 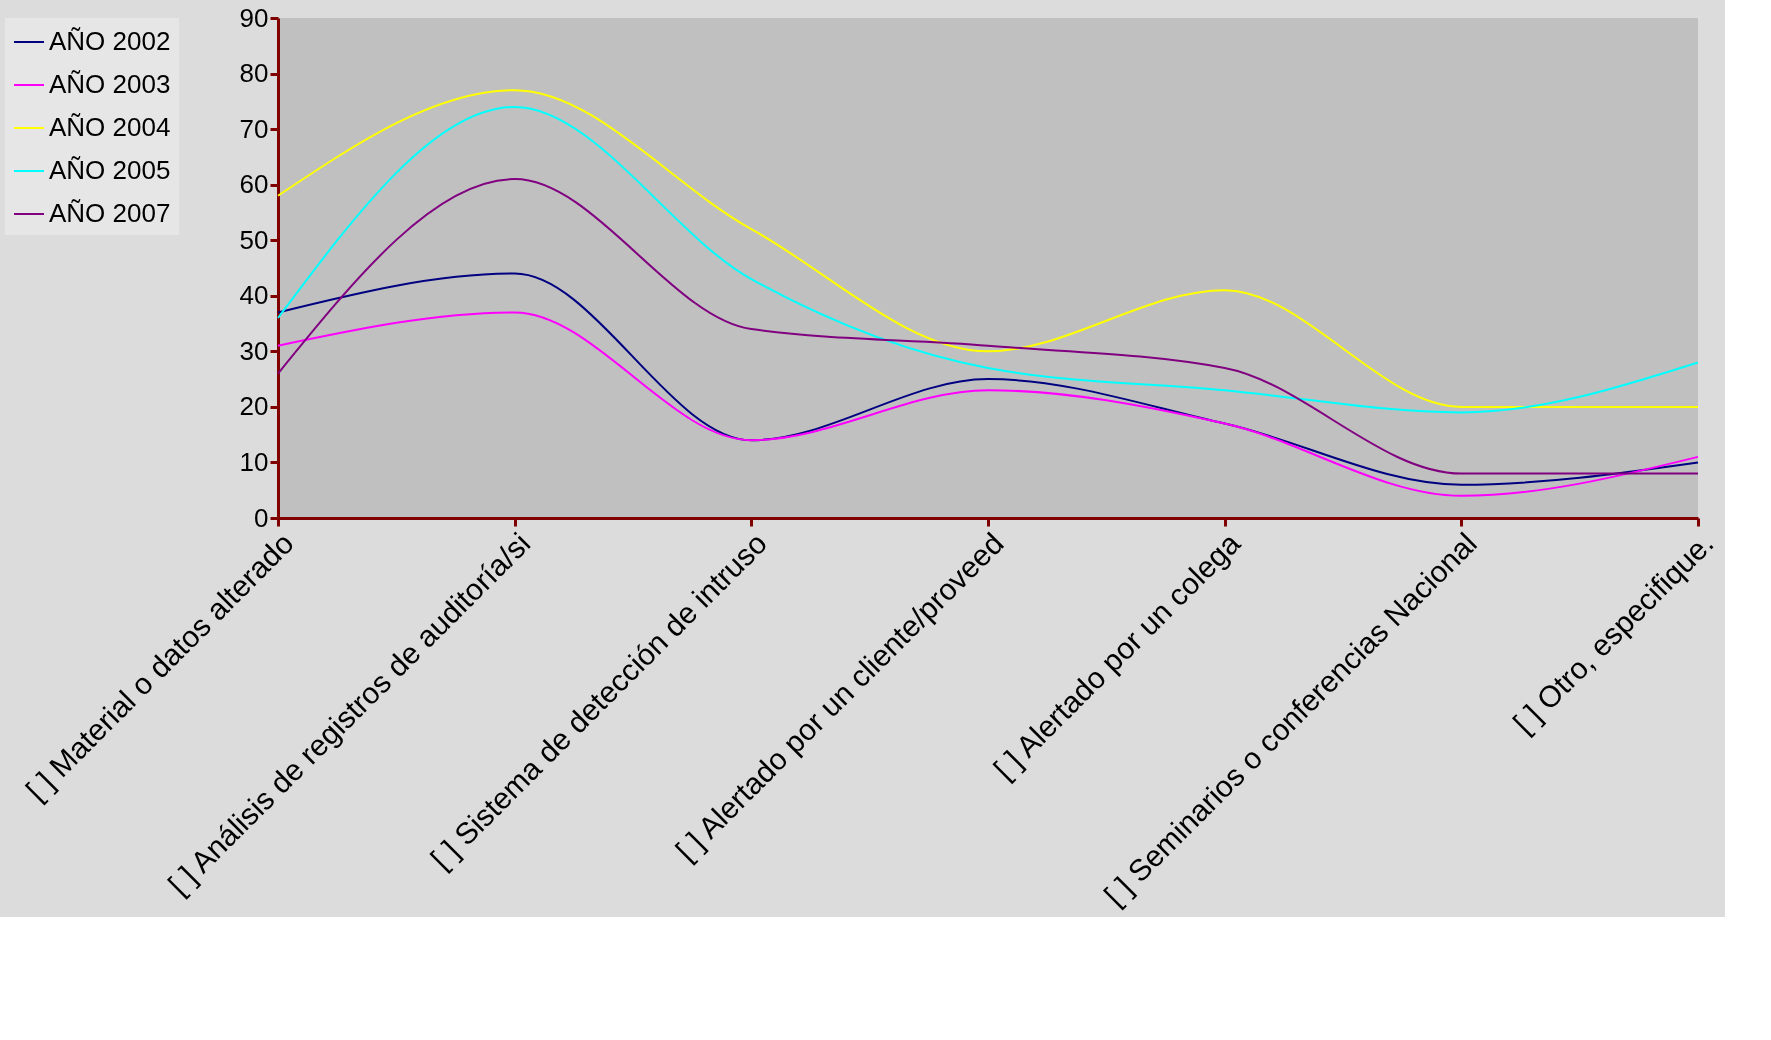 I want to click on y-tick-label: 70, so click(x=254, y=128).